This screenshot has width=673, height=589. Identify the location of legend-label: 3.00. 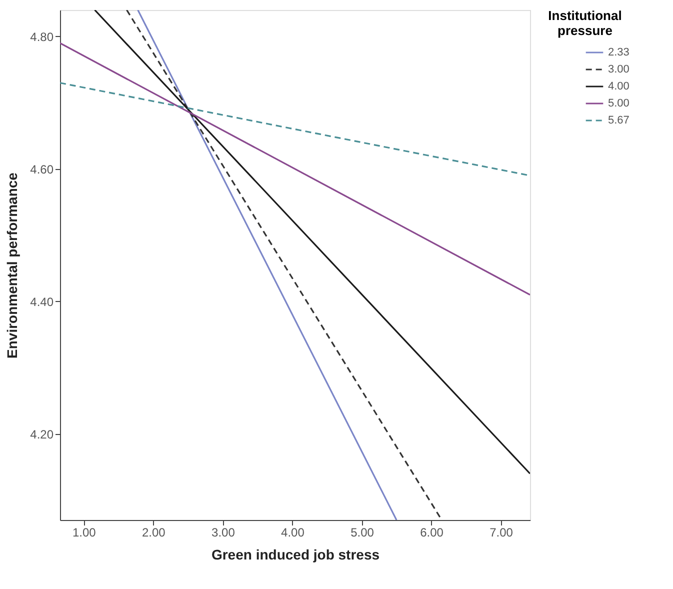
(619, 70).